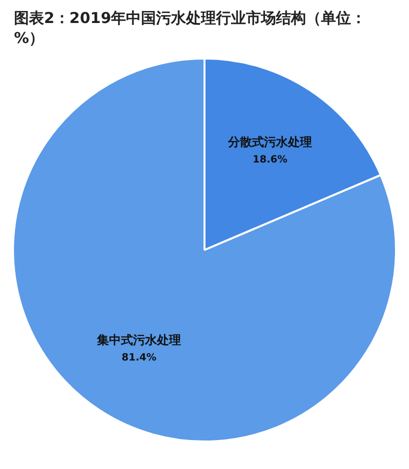  Describe the element at coordinates (190, 28) in the screenshot. I see `chart-title: 图表2：2019年中国污水处理行业市场结构（单位：%）` at that location.